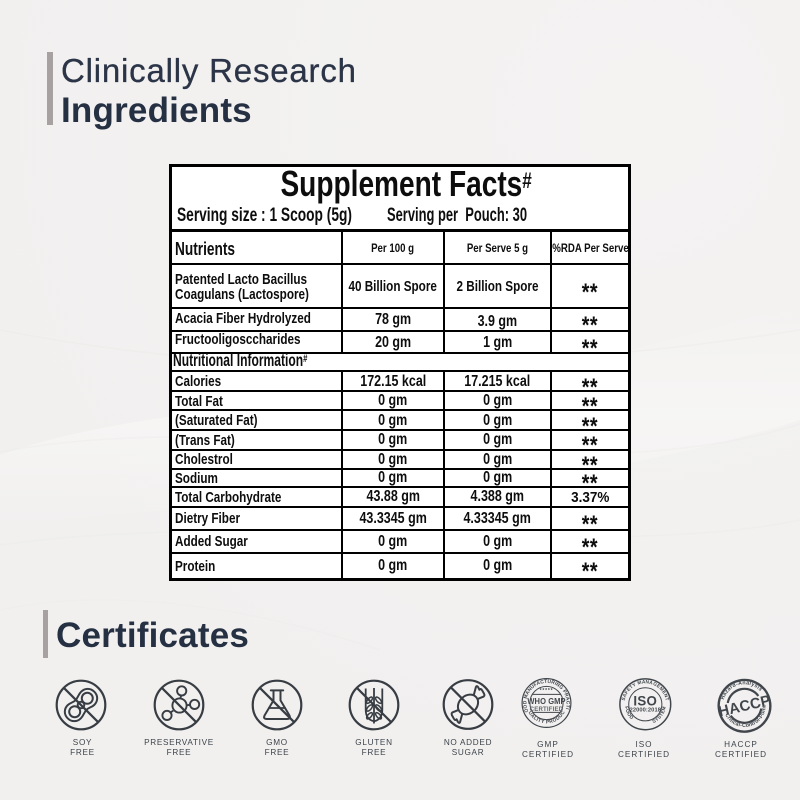 Image resolution: width=800 pixels, height=800 pixels. Describe the element at coordinates (547, 709) in the screenshot. I see `svg-text: CERTIFIED` at that location.